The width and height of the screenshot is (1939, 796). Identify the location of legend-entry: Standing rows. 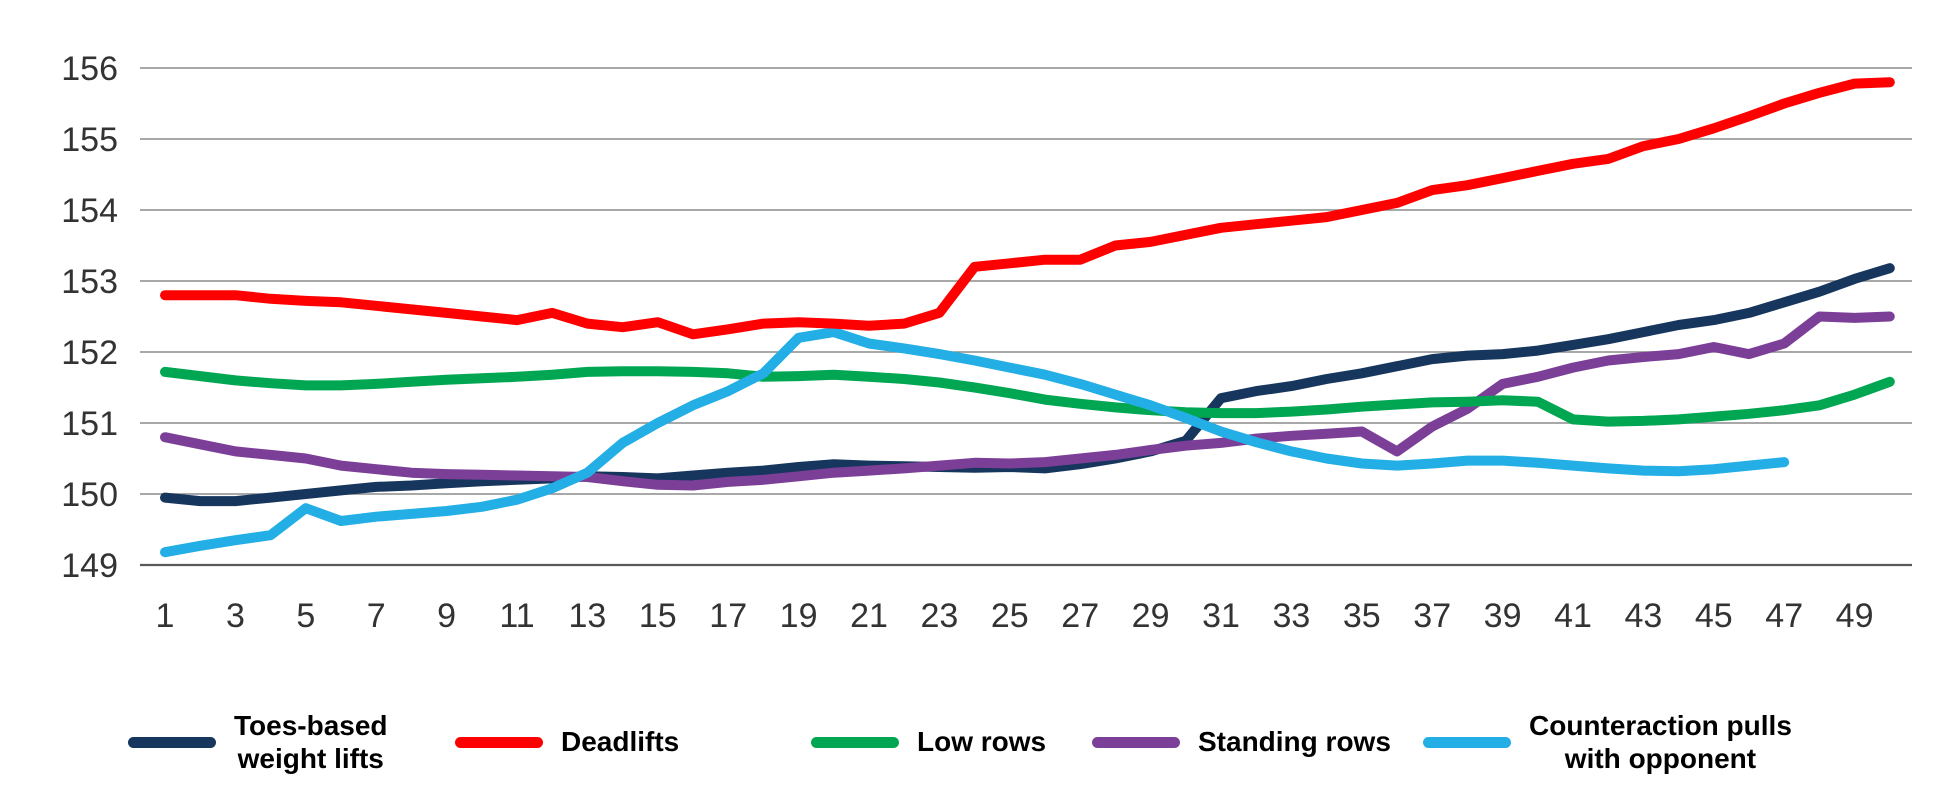
(1241, 742).